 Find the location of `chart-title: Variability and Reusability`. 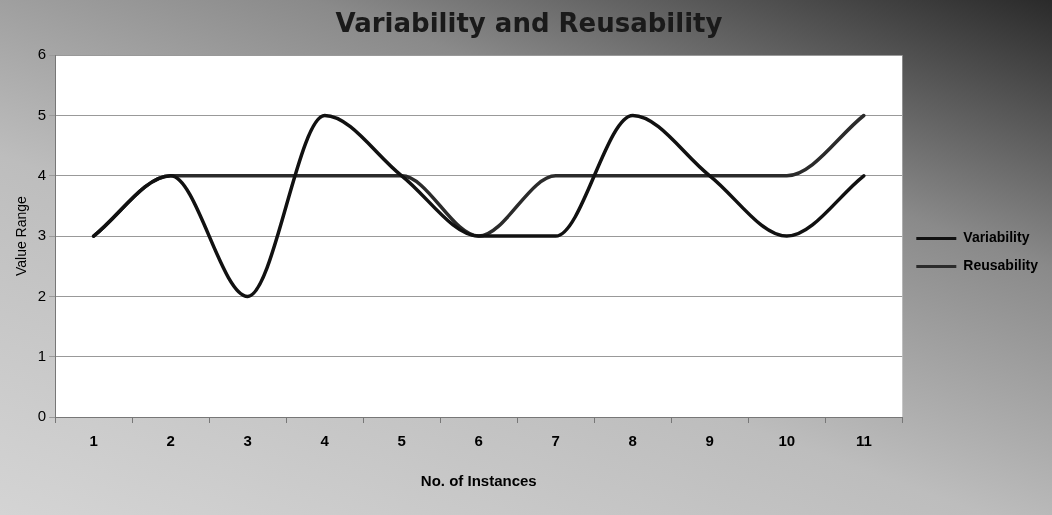

chart-title: Variability and Reusability is located at coordinates (529, 23).